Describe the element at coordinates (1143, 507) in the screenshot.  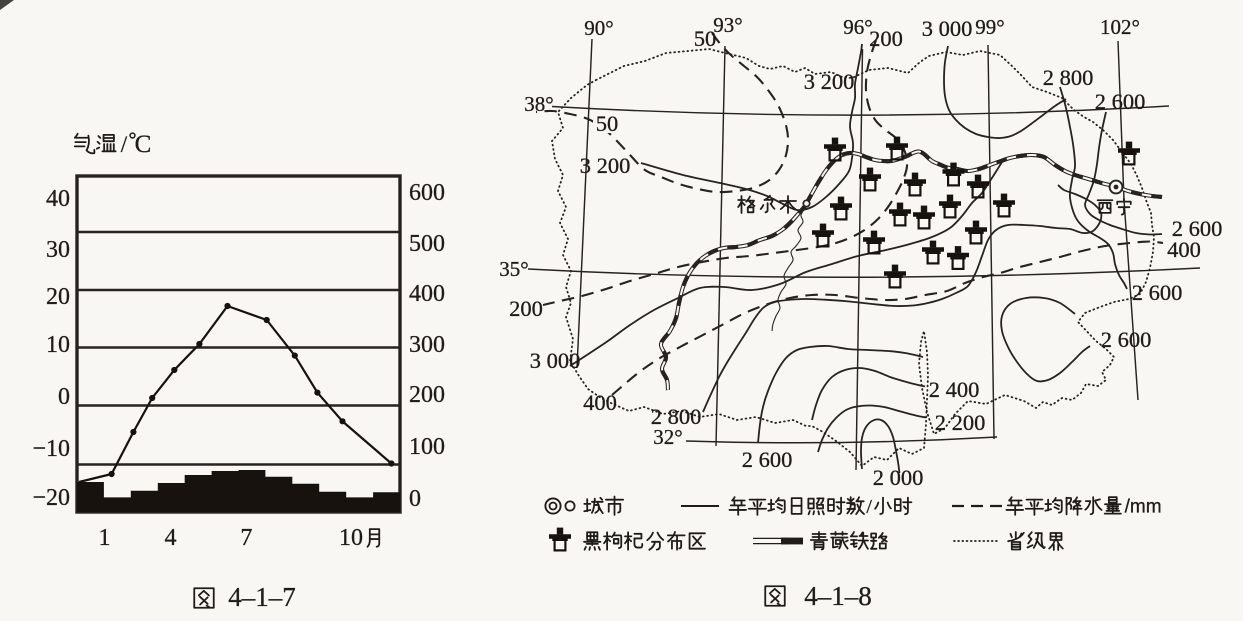
I see `svg-text: /mm` at that location.